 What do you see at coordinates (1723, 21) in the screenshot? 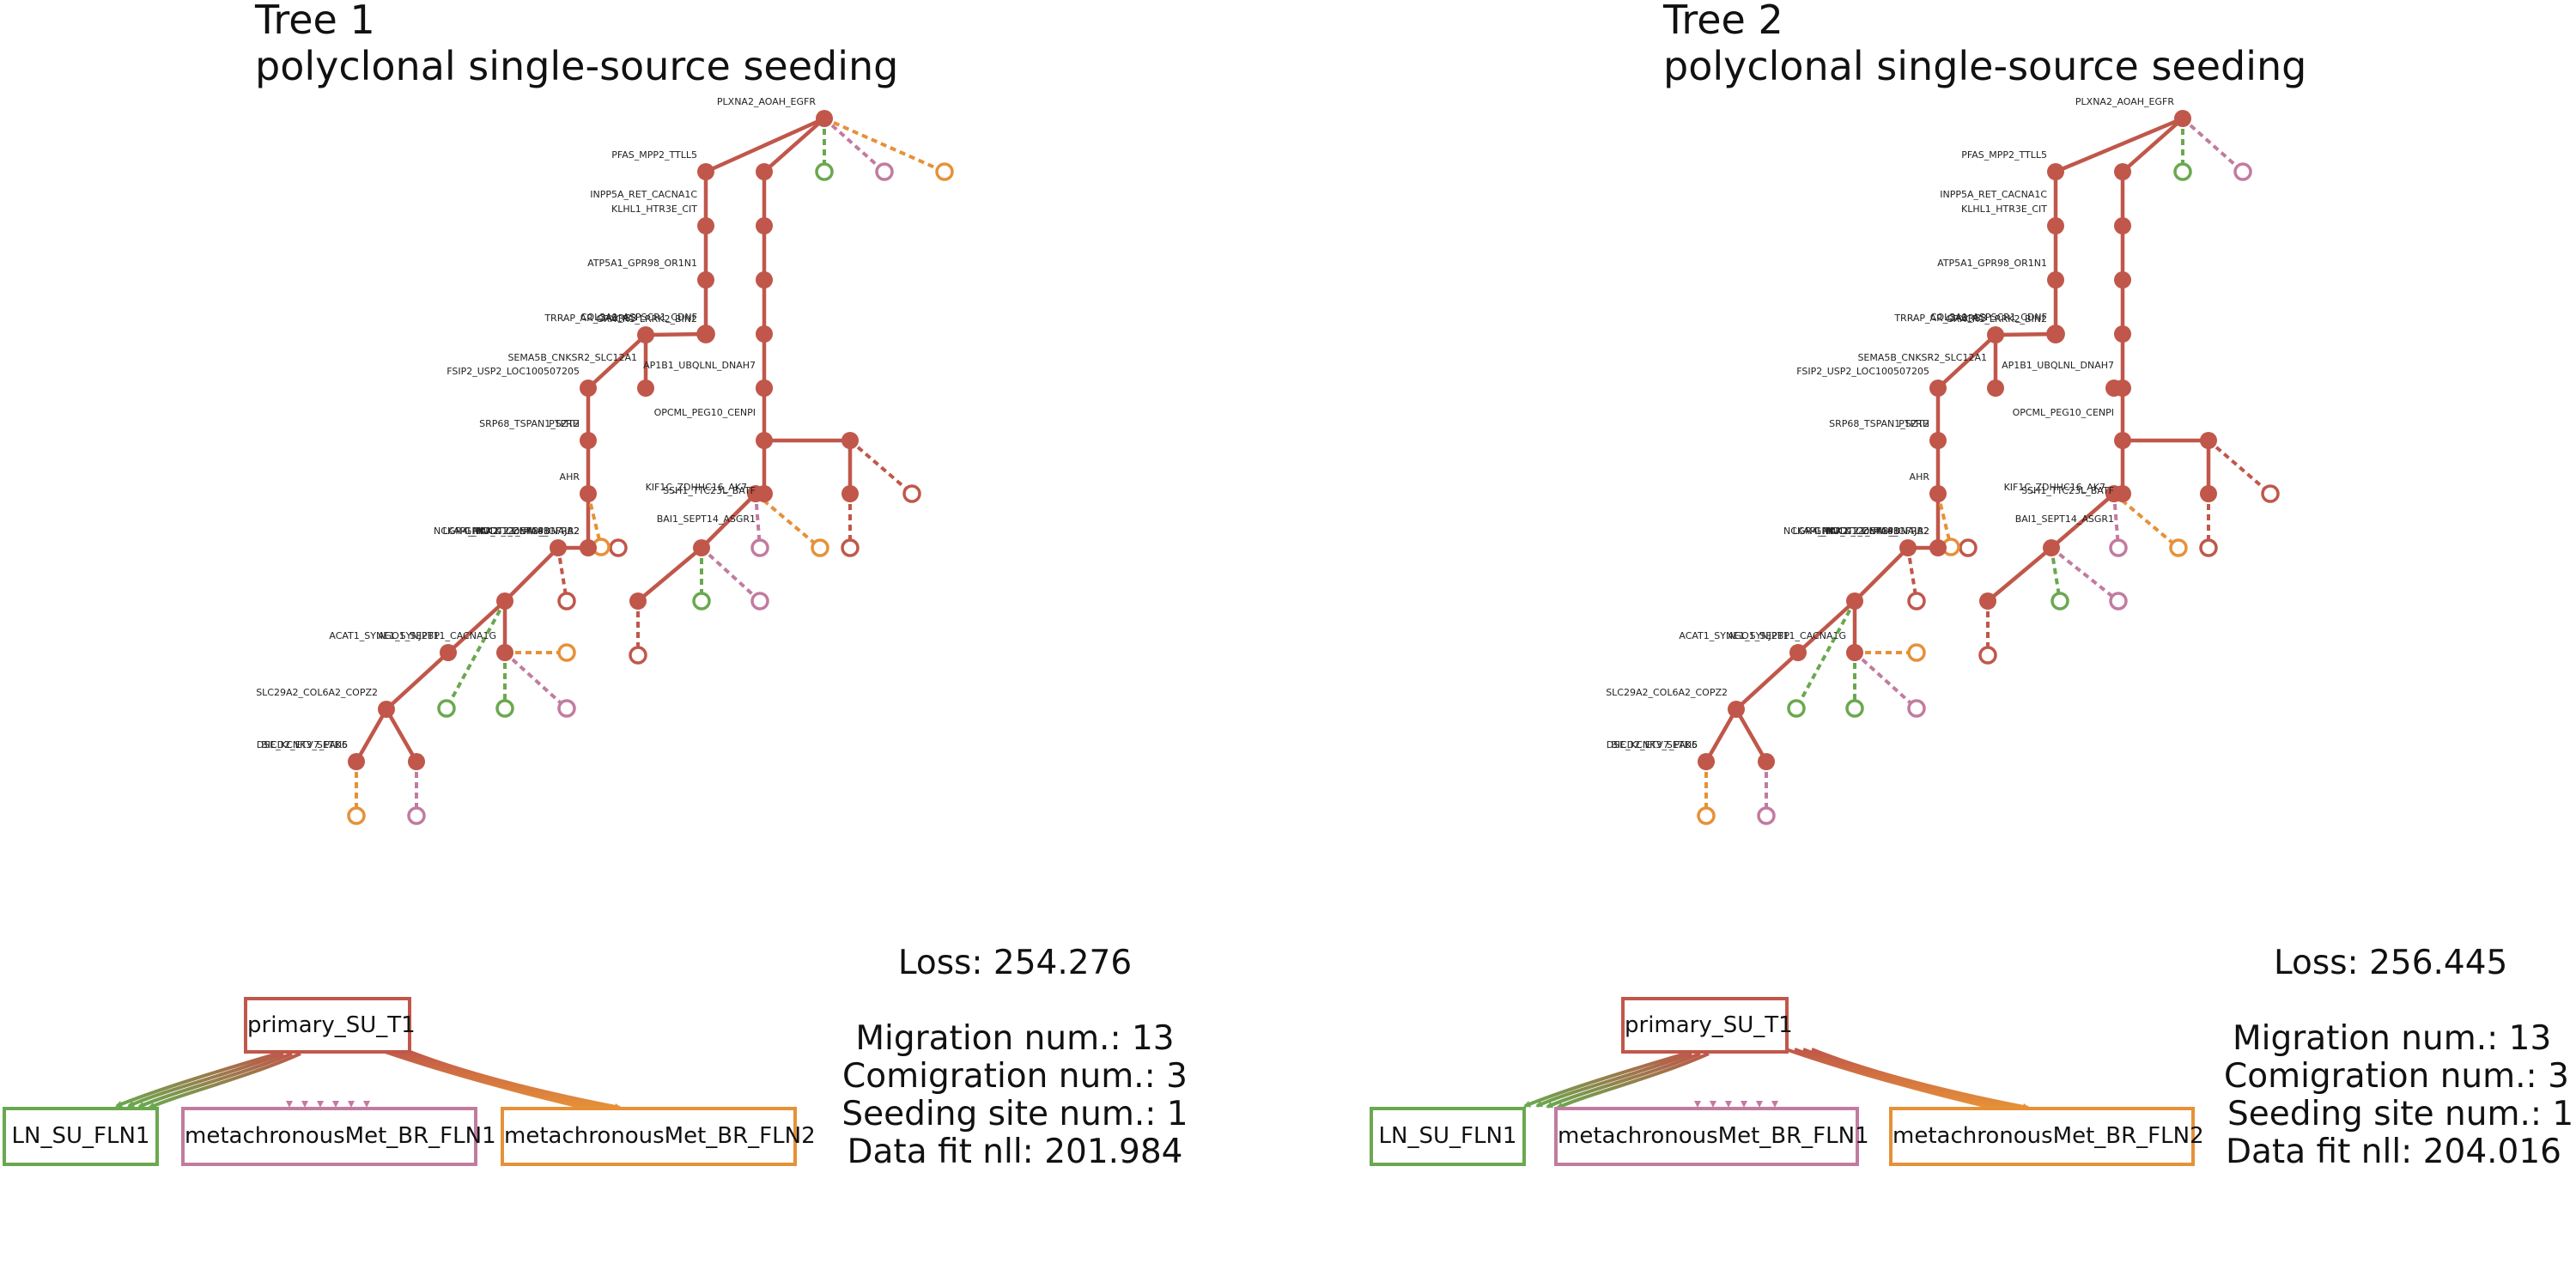
I see `tree-title: Tree 2` at bounding box center [1723, 21].